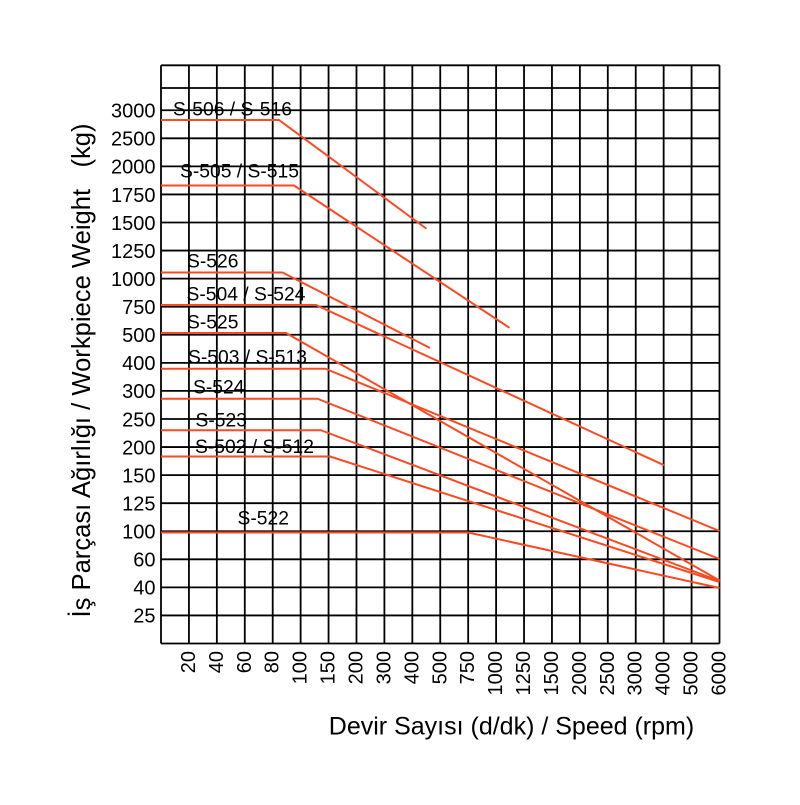 The width and height of the screenshot is (800, 805). What do you see at coordinates (138, 504) in the screenshot?
I see `svg-text: 125` at bounding box center [138, 504].